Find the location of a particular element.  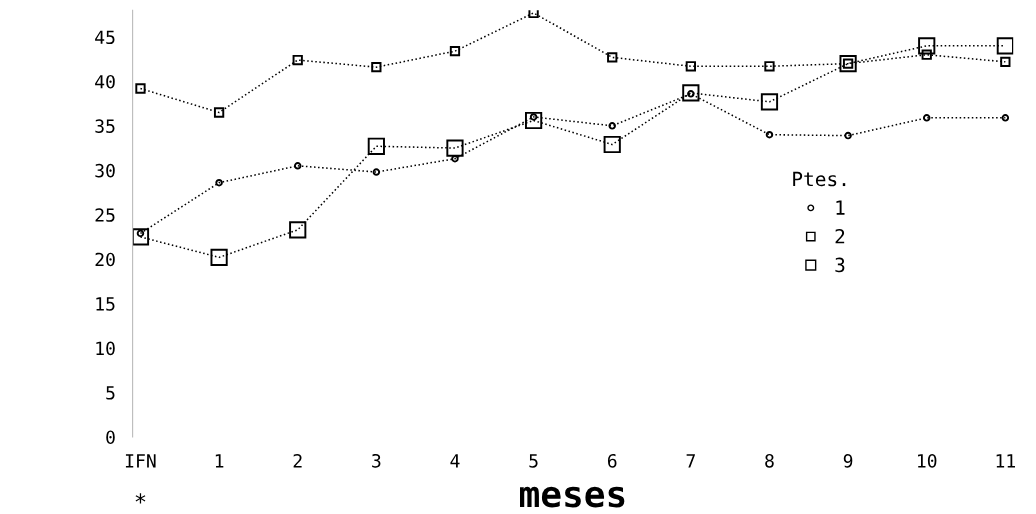

y-tick-label: 30 is located at coordinates (105, 170).